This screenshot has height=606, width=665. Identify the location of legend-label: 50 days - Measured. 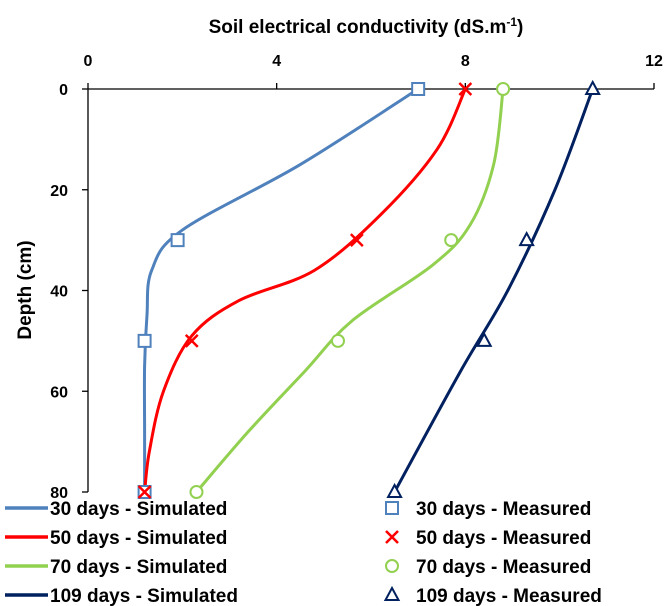
(503, 538).